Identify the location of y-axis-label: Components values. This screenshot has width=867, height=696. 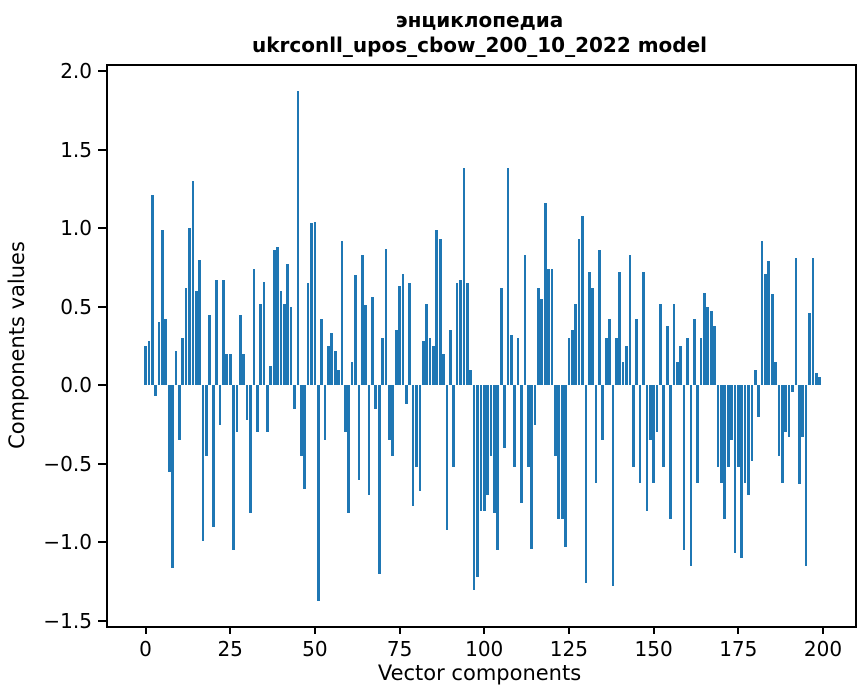
(17, 345).